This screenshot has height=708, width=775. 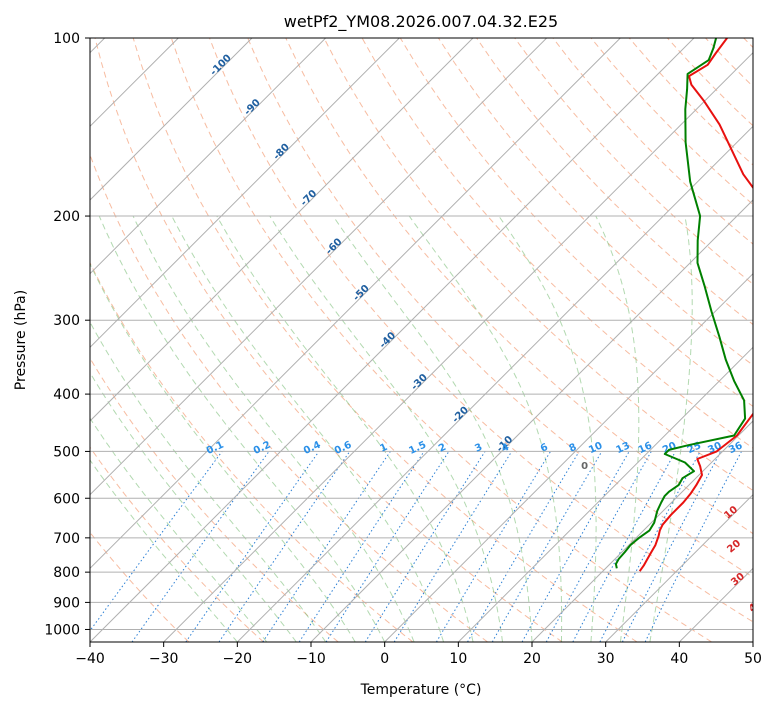 What do you see at coordinates (714, 448) in the screenshot?
I see `mixing-ratio-label: 30` at bounding box center [714, 448].